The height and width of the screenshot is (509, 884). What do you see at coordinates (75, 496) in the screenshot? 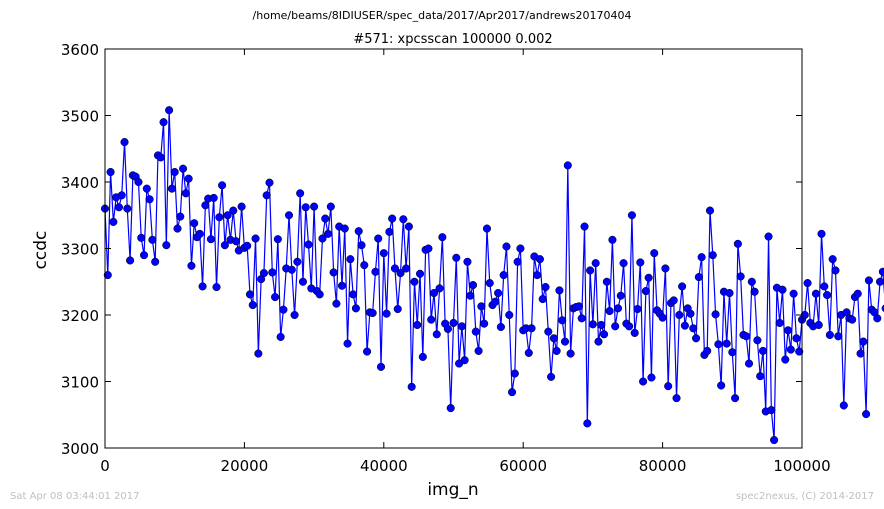
I see `footer-timestamp: Sat Apr 08 03:44:01 2017` at bounding box center [75, 496].